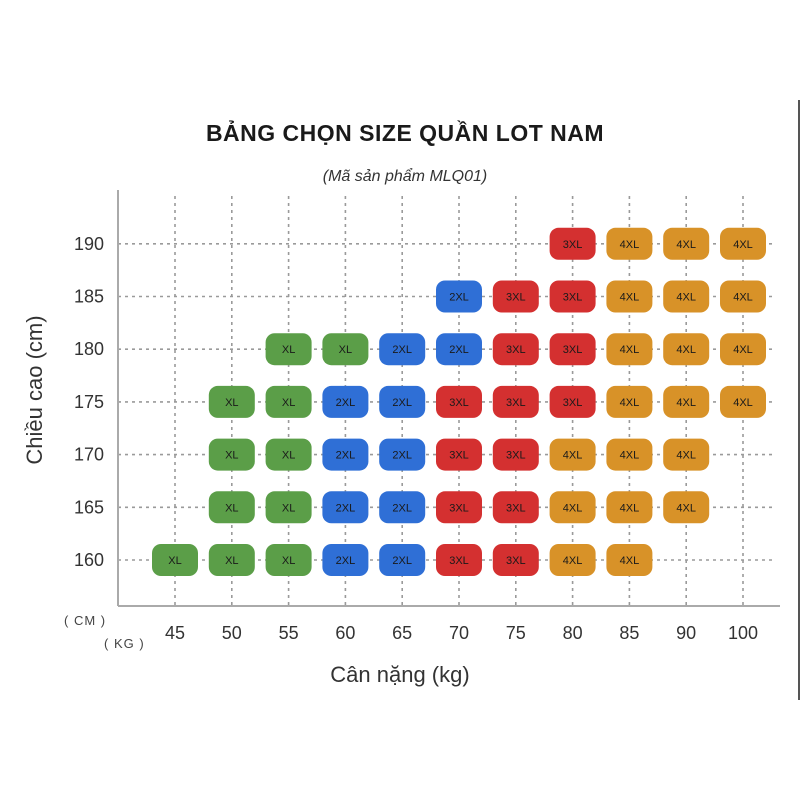  I want to click on y-tick-labels: 160 165 170 175 180 185 190, so click(89, 402).